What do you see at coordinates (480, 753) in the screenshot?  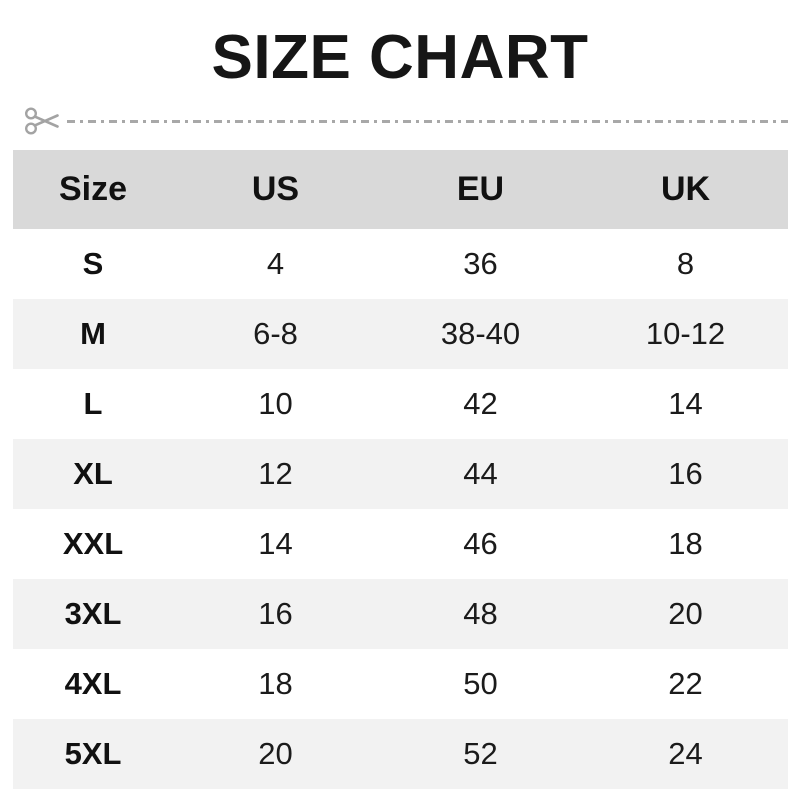 I see `cell-eu: 52` at bounding box center [480, 753].